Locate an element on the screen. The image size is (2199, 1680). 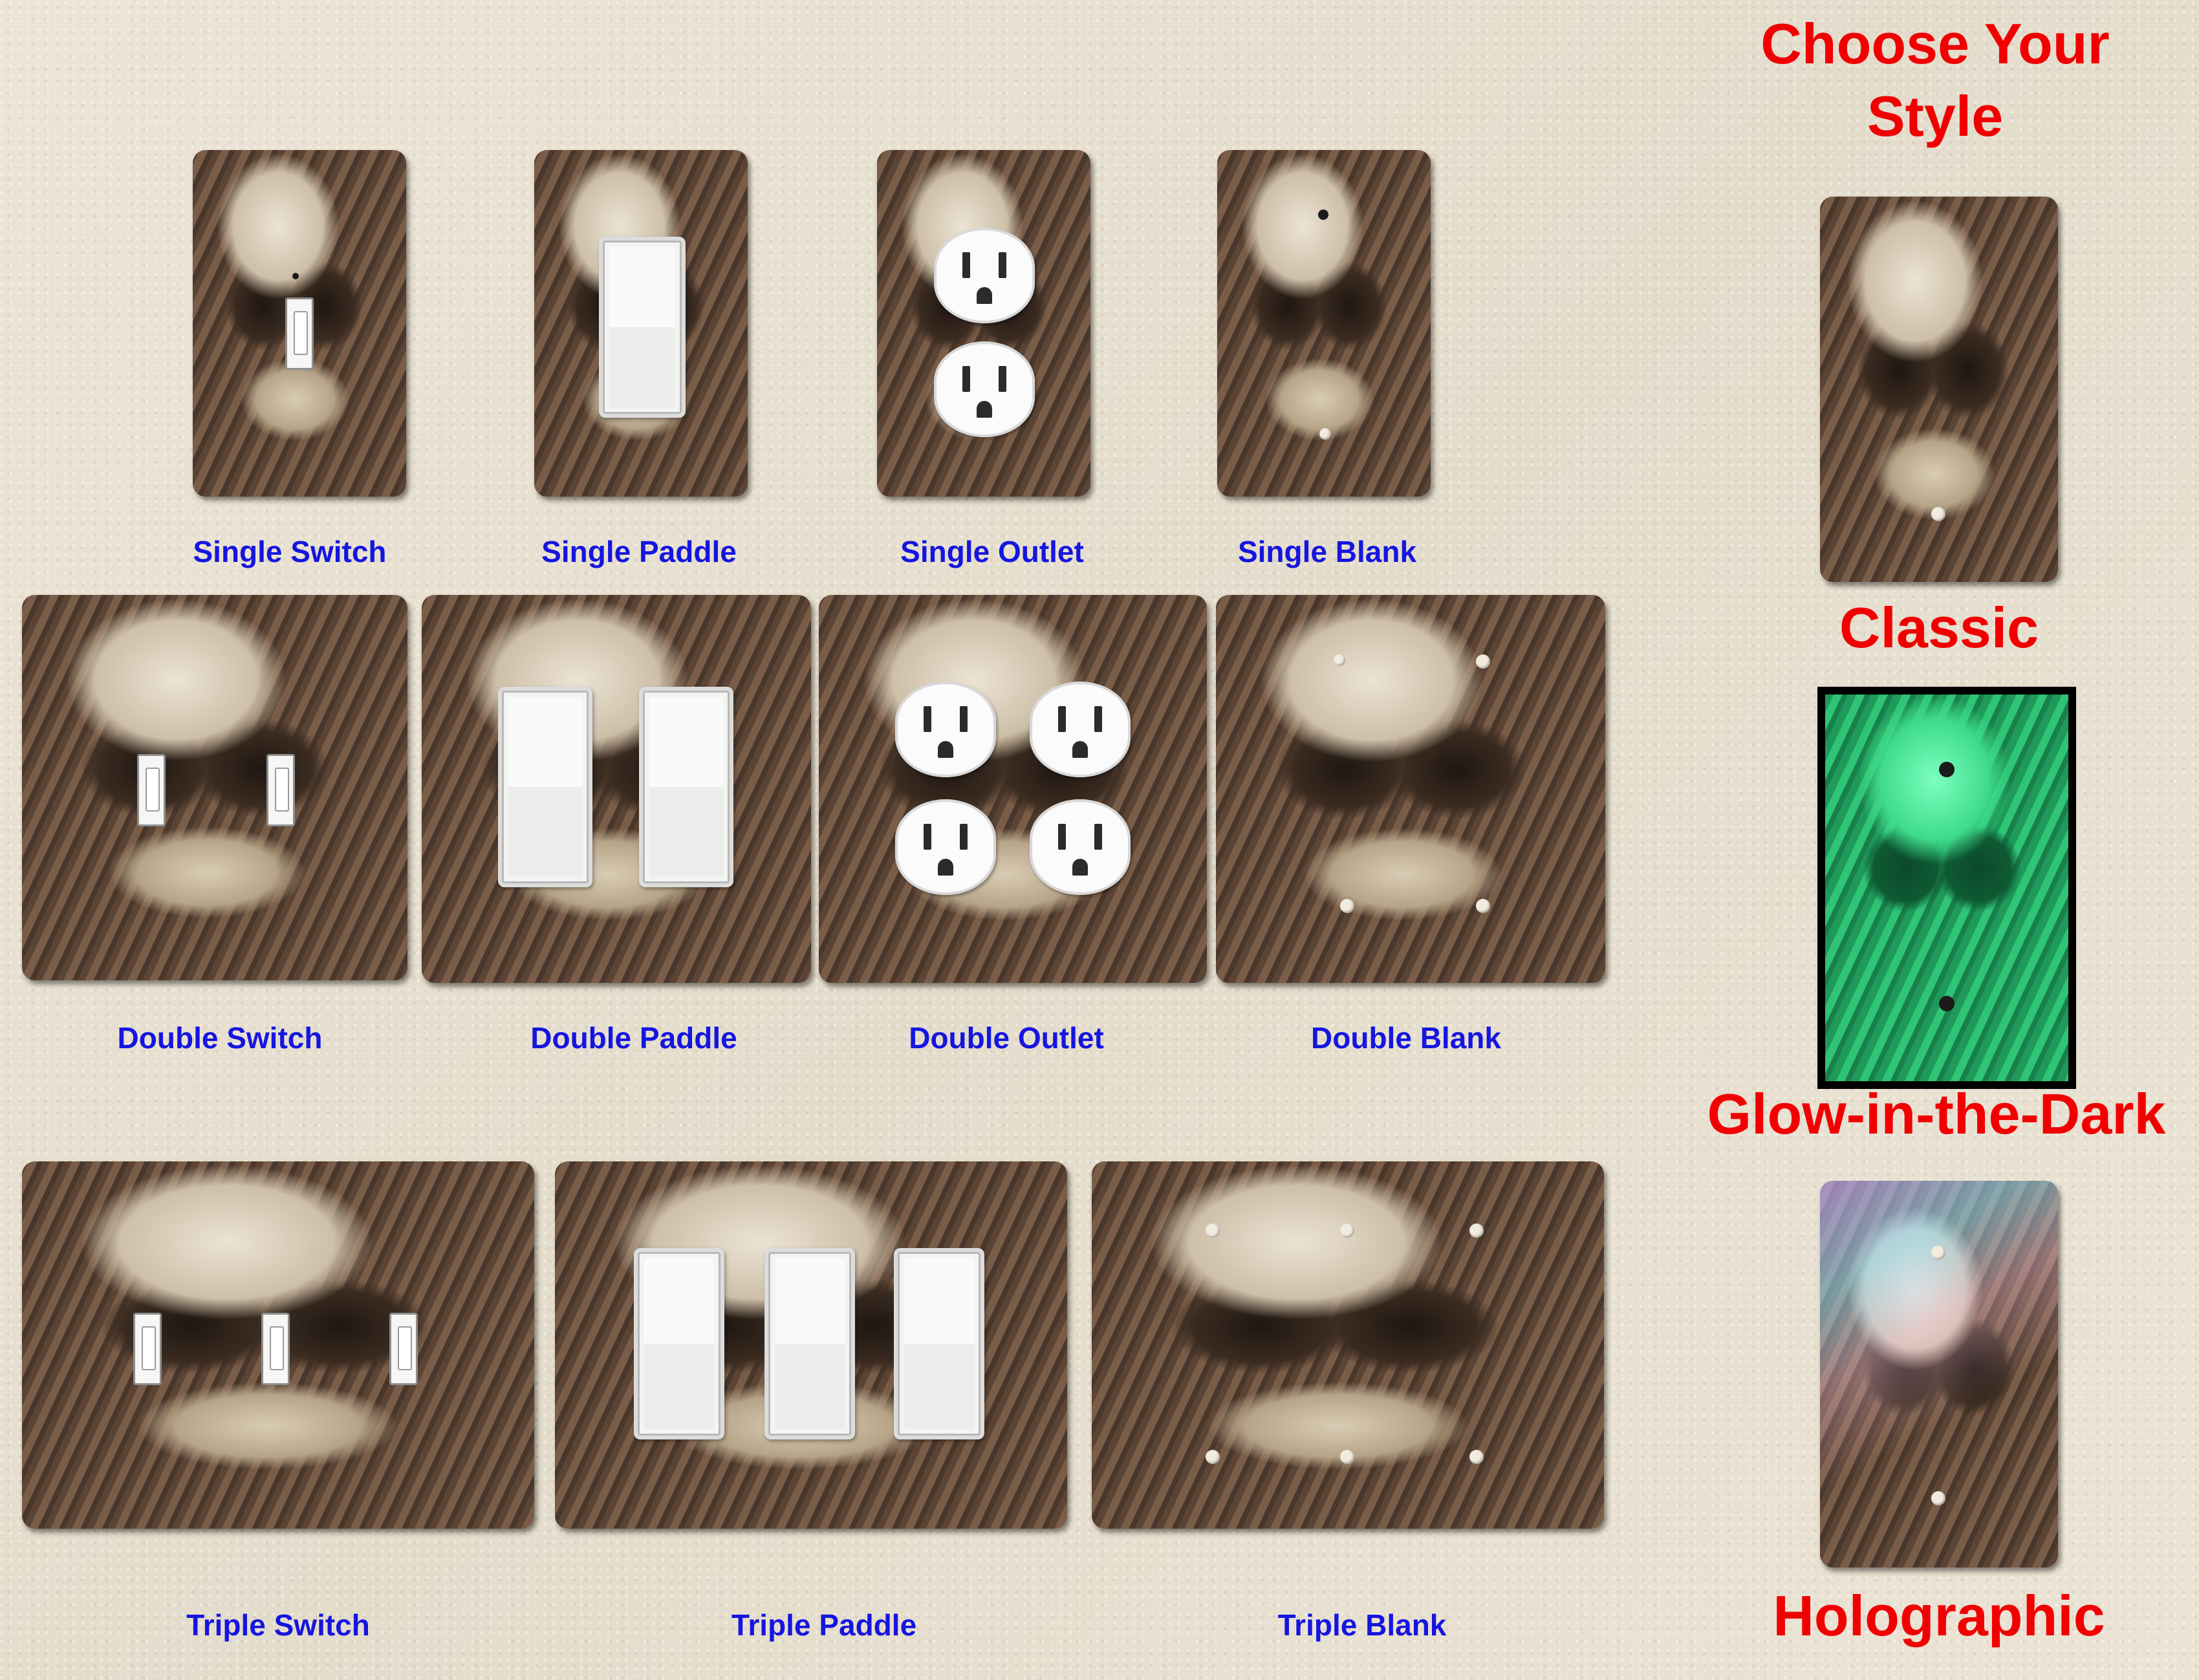
title-line-2: Style is located at coordinates (1936, 116).